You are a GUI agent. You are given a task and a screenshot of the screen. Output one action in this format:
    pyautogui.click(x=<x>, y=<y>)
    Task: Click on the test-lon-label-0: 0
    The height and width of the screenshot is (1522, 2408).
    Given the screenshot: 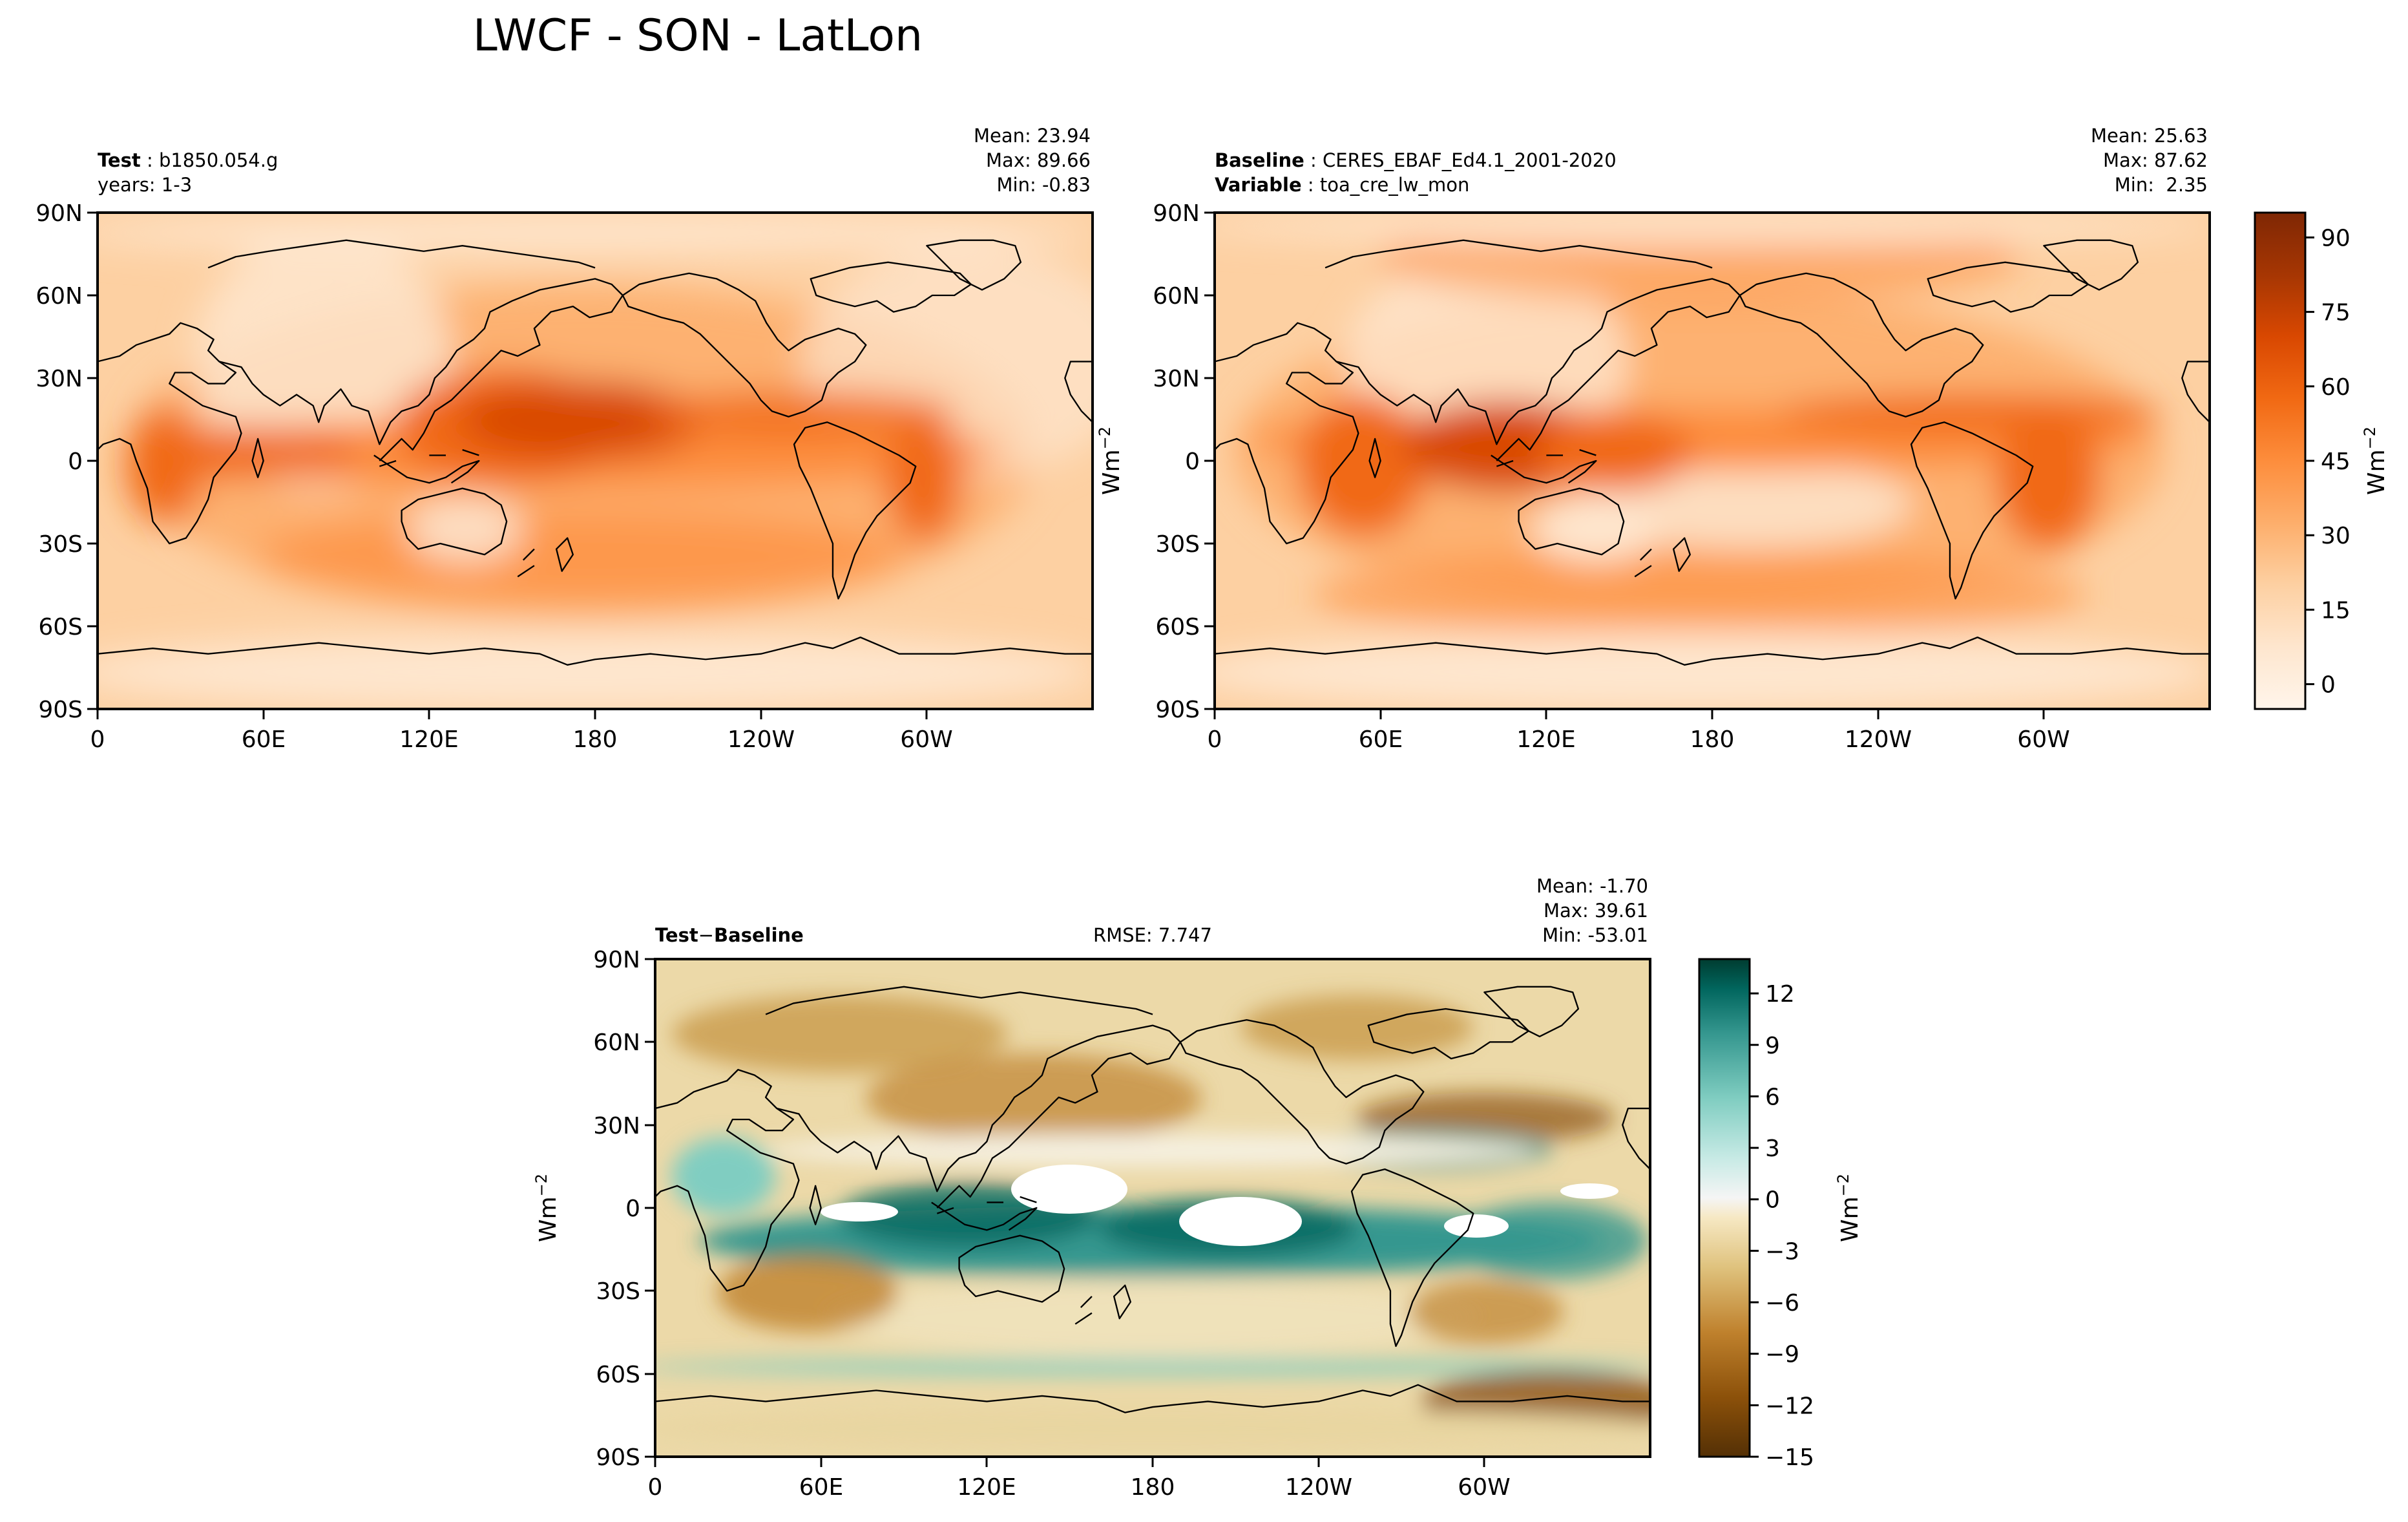 What is the action you would take?
    pyautogui.click(x=98, y=739)
    